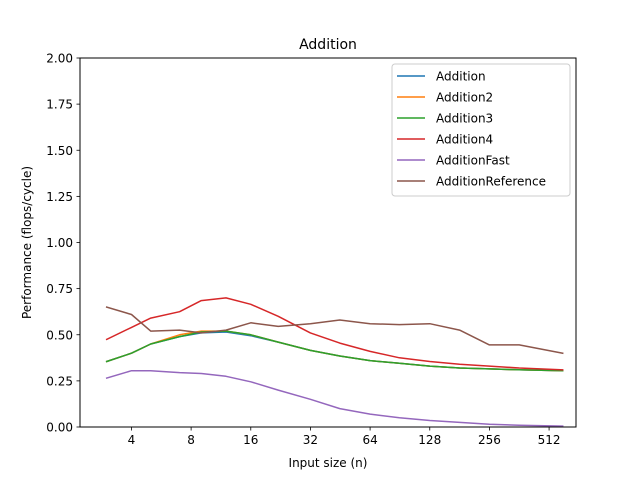  I want to click on chart-title: Addition, so click(328, 45).